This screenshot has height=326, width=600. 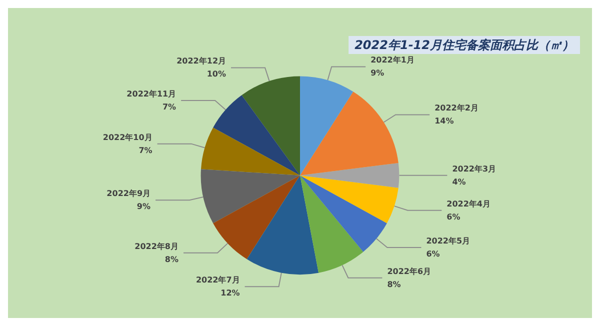 What do you see at coordinates (444, 121) in the screenshot?
I see `data-label: 14%` at bounding box center [444, 121].